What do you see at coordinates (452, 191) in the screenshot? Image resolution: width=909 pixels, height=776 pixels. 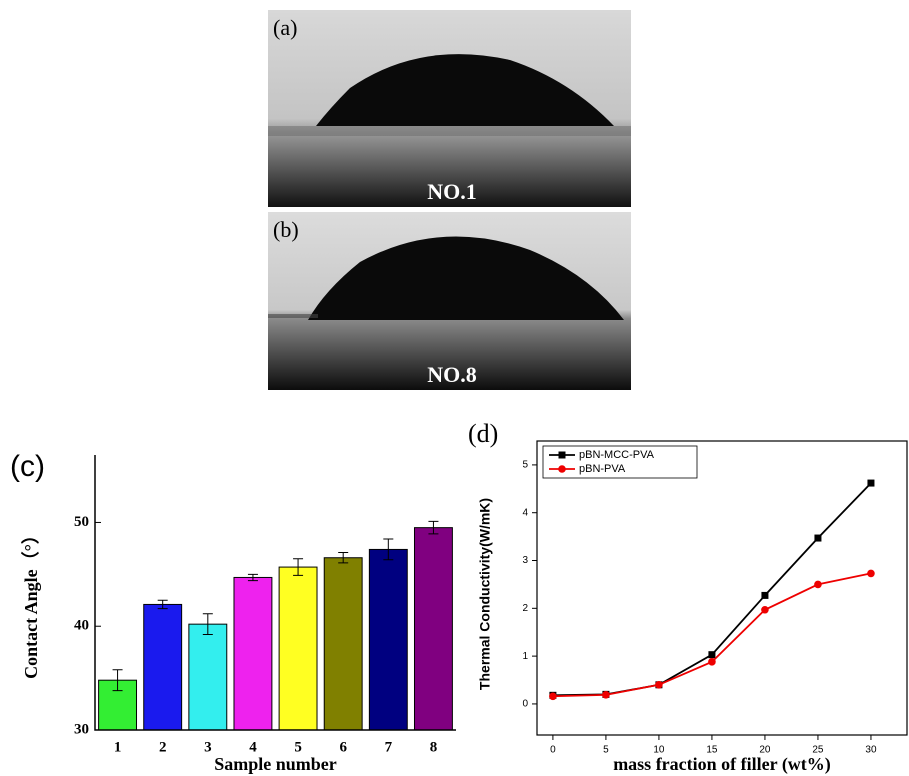 I see `image-caption: NO.1` at bounding box center [452, 191].